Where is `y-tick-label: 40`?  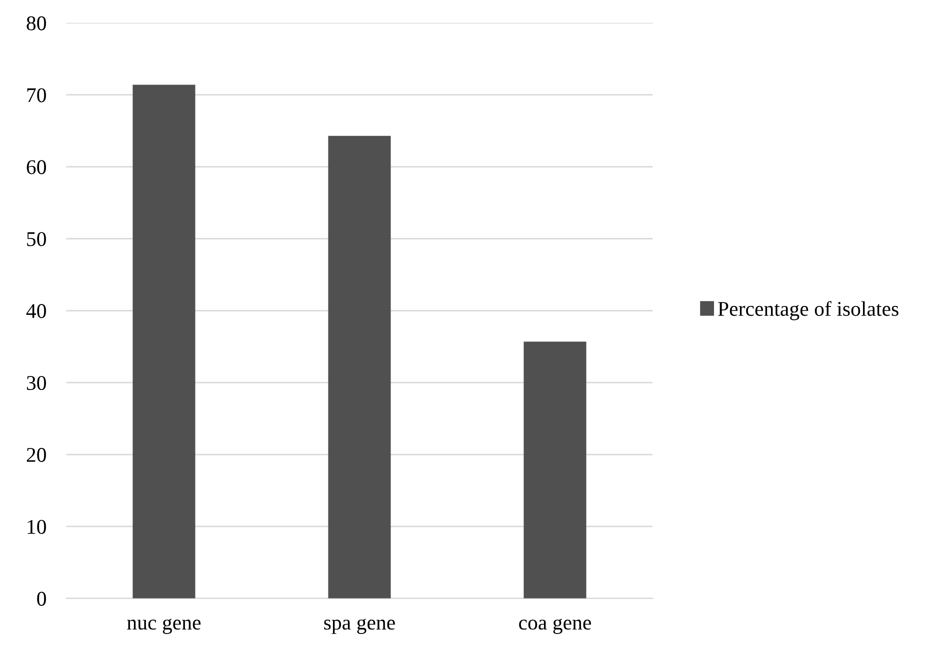 y-tick-label: 40 is located at coordinates (36, 311).